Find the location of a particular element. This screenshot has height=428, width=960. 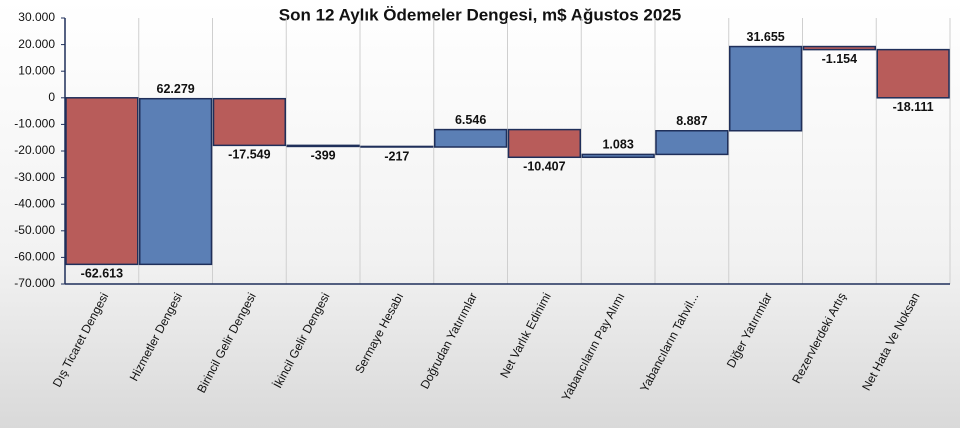

data-label: 31.655 is located at coordinates (766, 37).